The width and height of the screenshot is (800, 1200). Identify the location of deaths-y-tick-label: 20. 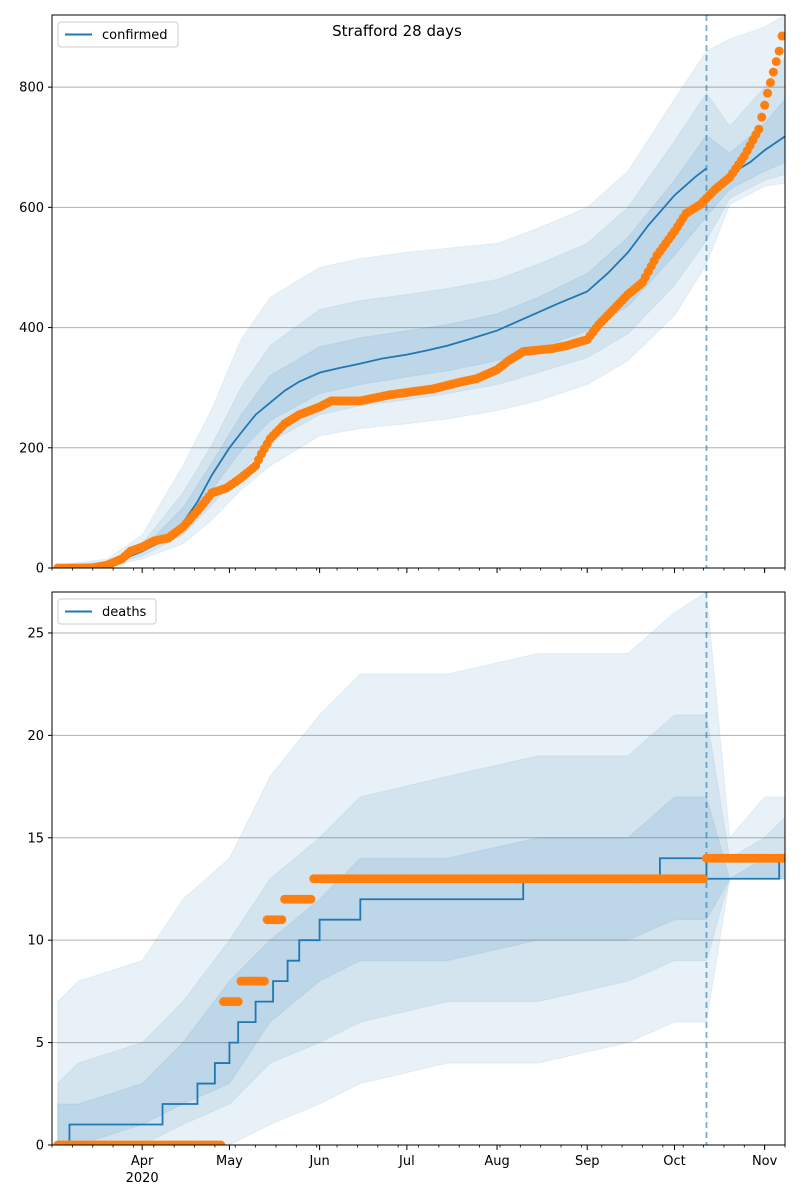
(35, 736).